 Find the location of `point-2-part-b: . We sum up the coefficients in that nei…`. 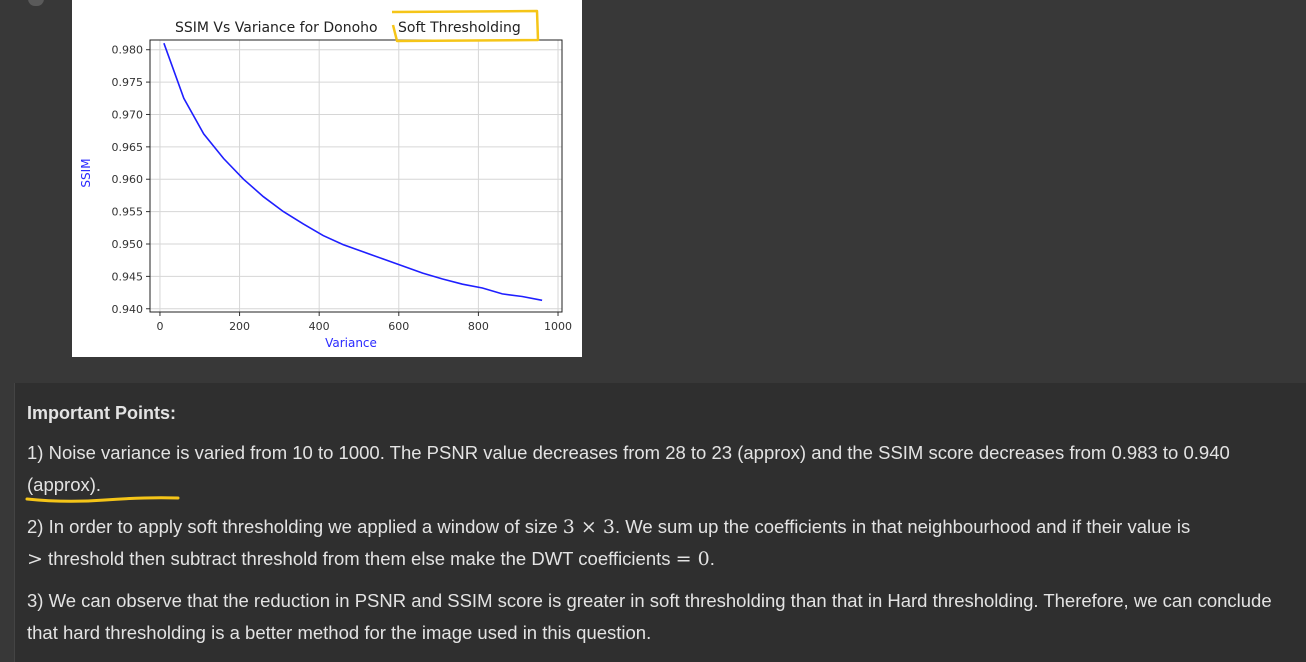

point-2-part-b: . We sum up the coefficients in that nei… is located at coordinates (902, 526).